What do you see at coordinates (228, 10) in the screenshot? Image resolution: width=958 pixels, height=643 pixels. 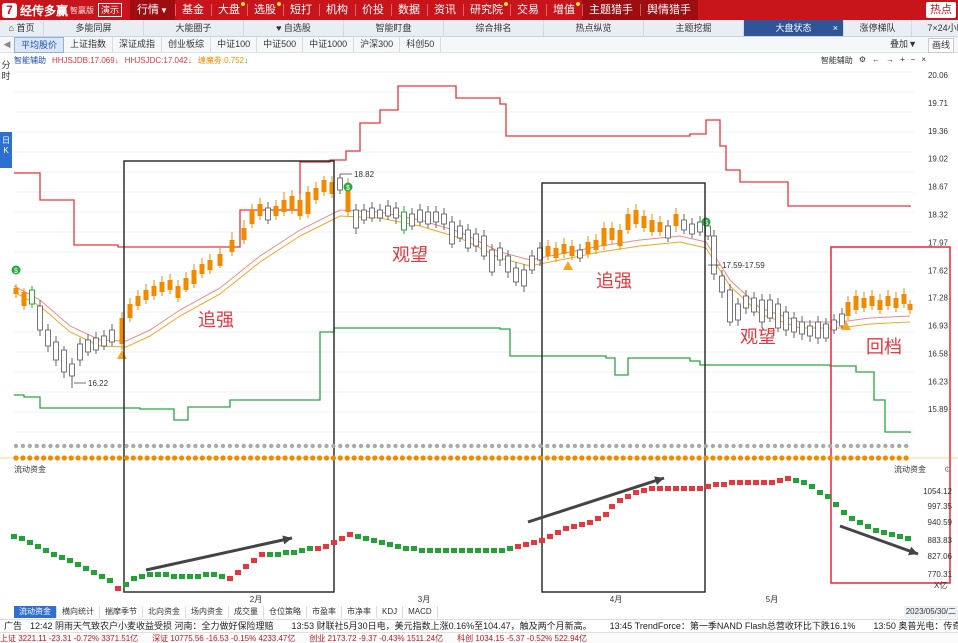 I see `menu-item-2: 大盘` at bounding box center [228, 10].